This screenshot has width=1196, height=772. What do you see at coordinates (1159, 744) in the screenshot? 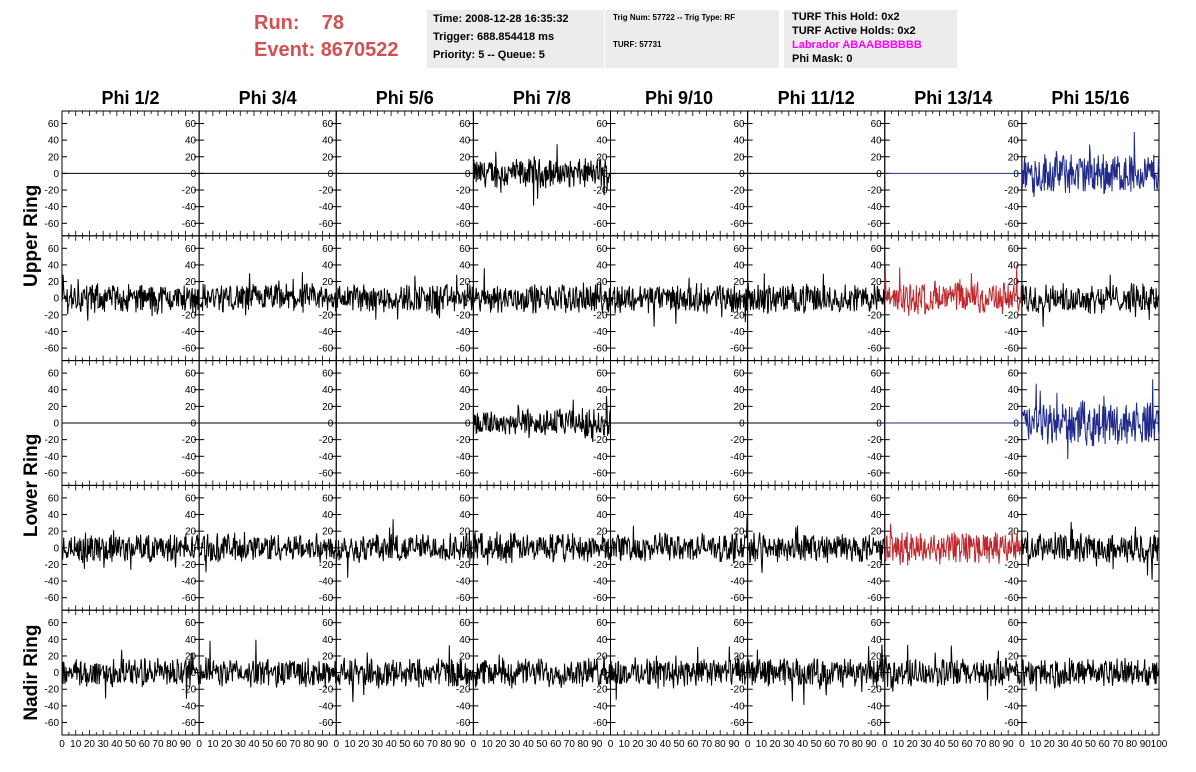
I see `x-tick-label: 100` at bounding box center [1159, 744].